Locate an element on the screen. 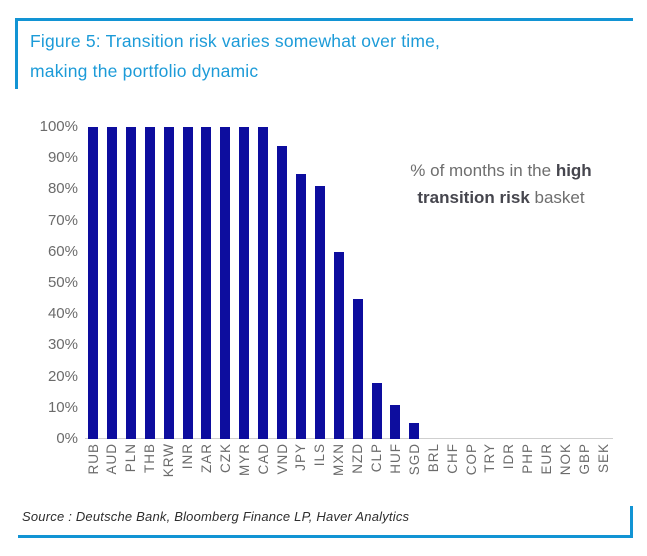 This screenshot has height=556, width=647. bar-sgd is located at coordinates (414, 431).